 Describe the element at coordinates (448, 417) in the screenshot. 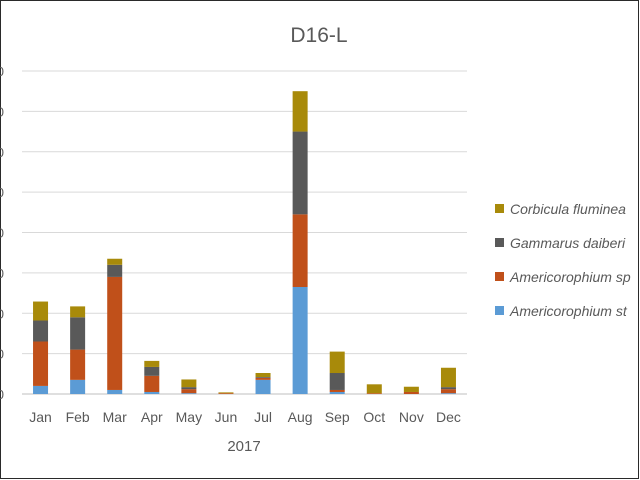

I see `x-tick-label: Dec` at that location.